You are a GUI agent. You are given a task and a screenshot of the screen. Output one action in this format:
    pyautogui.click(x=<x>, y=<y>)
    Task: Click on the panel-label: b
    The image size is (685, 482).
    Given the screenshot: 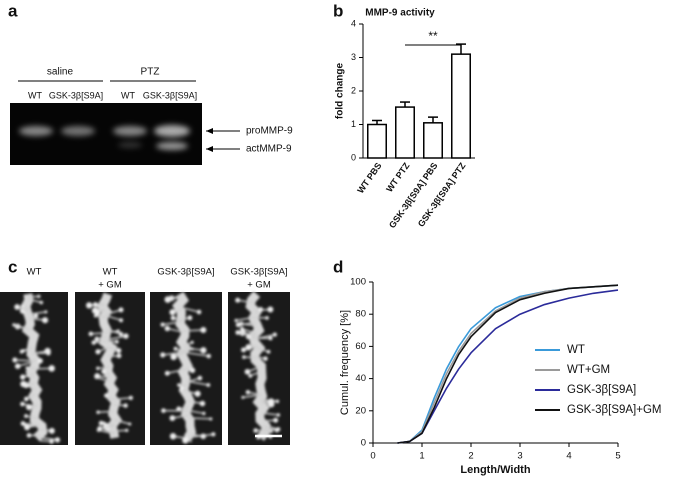 What is the action you would take?
    pyautogui.click(x=338, y=10)
    